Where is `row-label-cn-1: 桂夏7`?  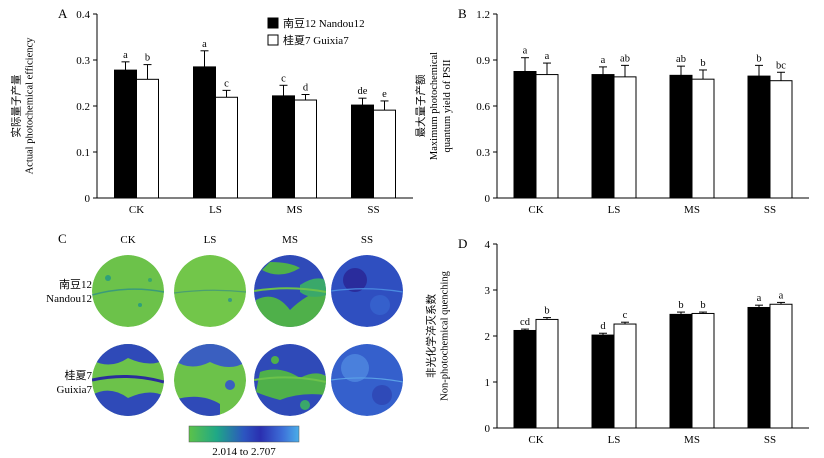 row-label-cn-1: 桂夏7 is located at coordinates (79, 375).